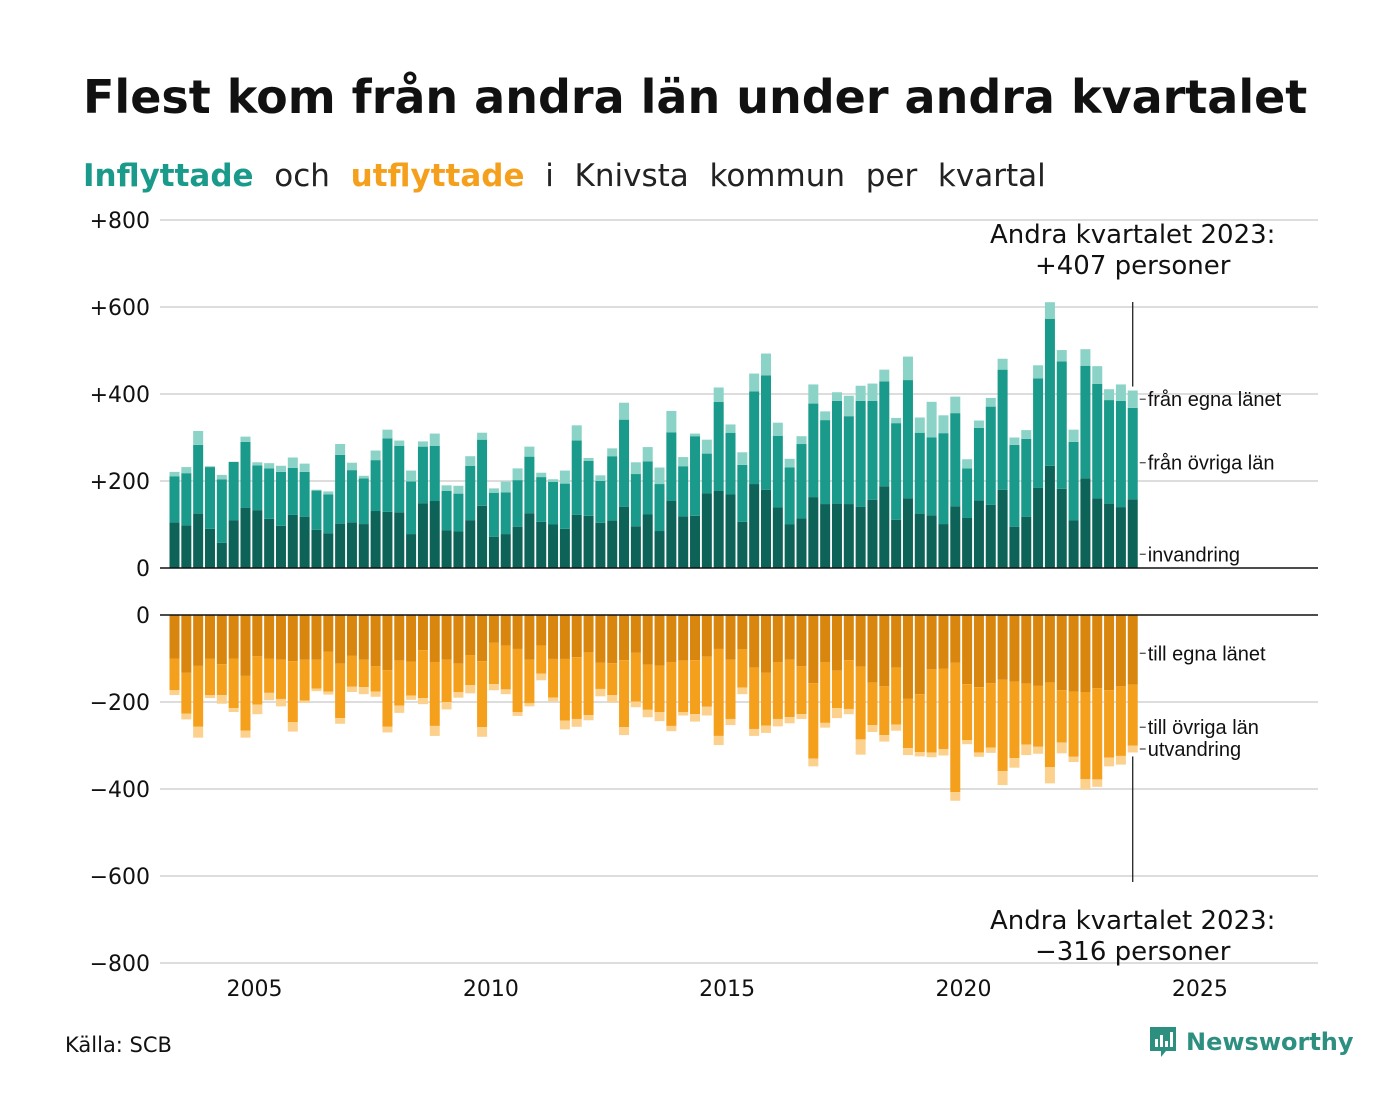  What do you see at coordinates (1132, 235) in the screenshot?
I see `annotation-top-line1: Andra kvartalet 2023:` at bounding box center [1132, 235].